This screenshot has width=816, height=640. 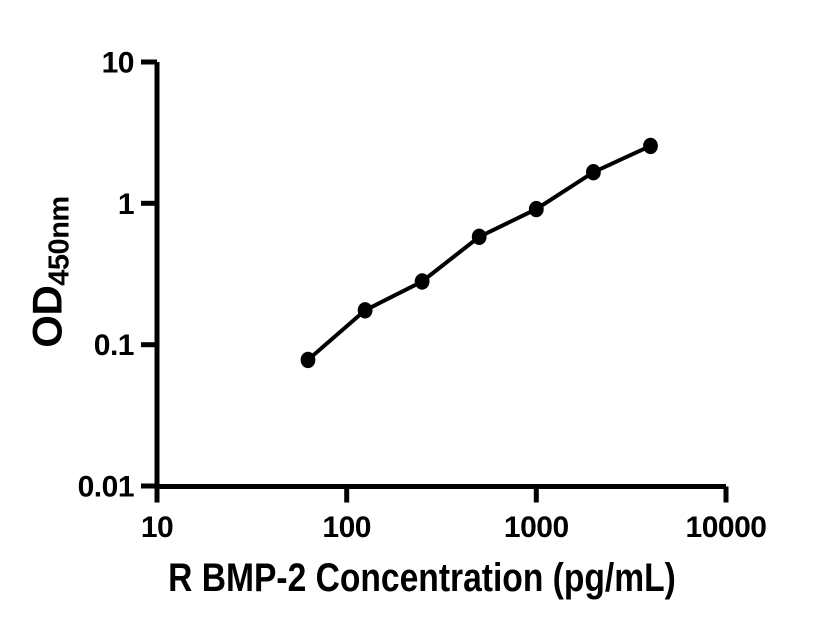 I want to click on x-tick-label: 1000, so click(x=536, y=527).